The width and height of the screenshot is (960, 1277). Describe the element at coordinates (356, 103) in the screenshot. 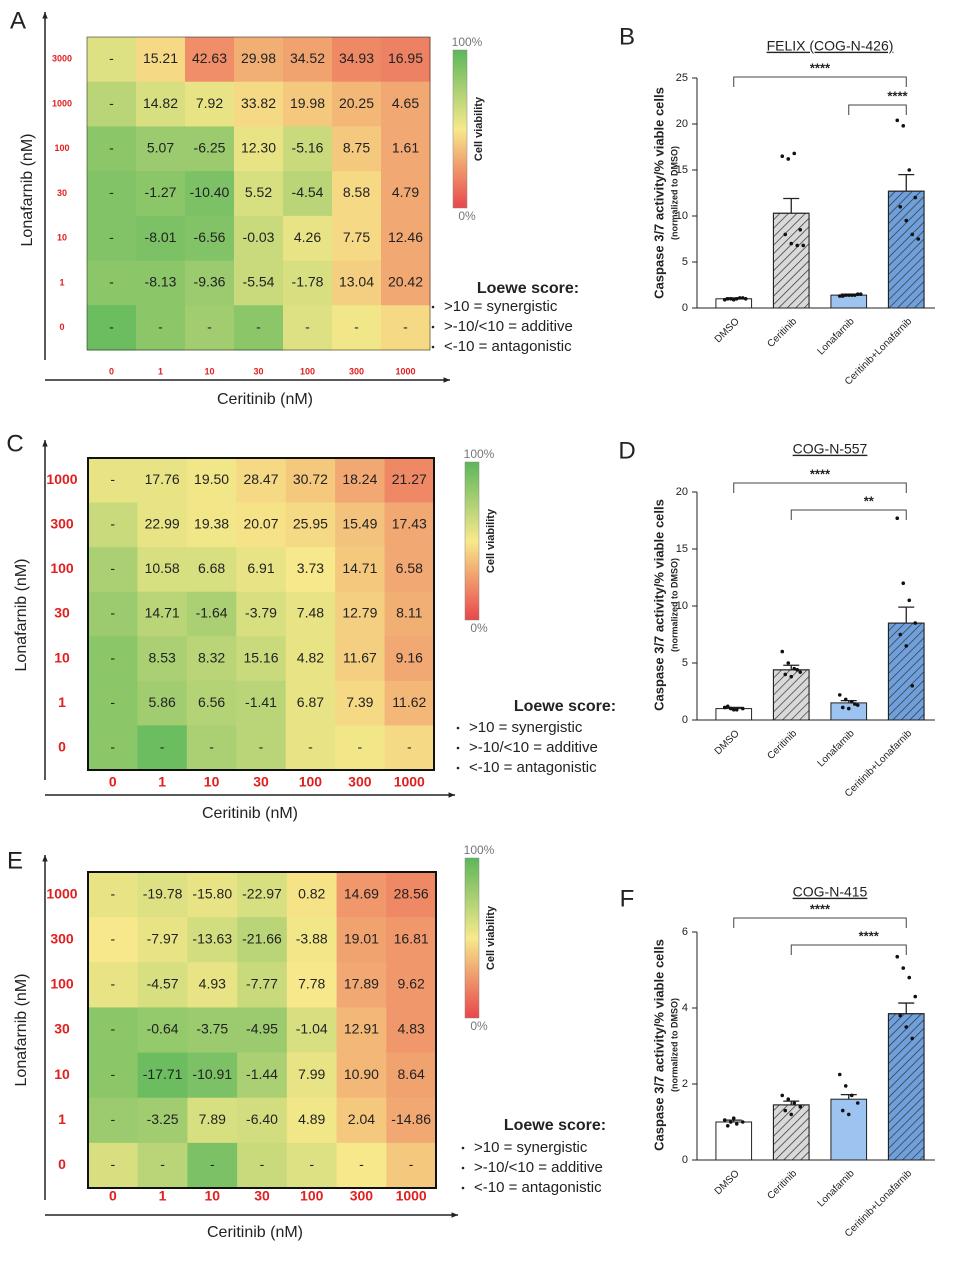

I see `cell-label: 20.25` at that location.